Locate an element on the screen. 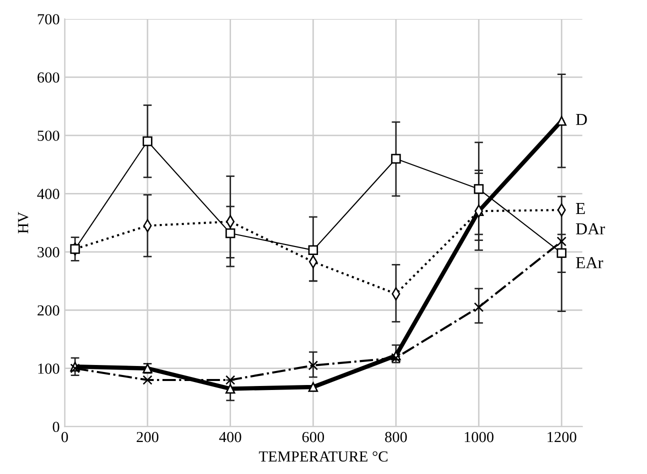 Image resolution: width=647 pixels, height=474 pixels. y-tick-label: 100 is located at coordinates (49, 369).